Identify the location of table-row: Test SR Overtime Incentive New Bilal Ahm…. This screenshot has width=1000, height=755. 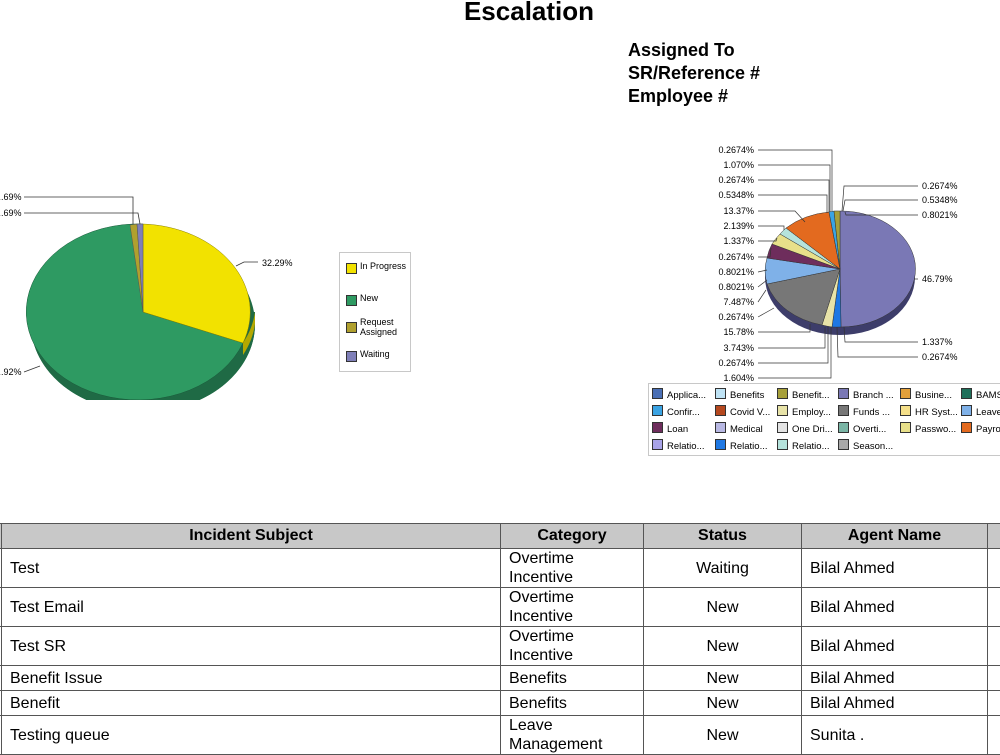
(500, 646).